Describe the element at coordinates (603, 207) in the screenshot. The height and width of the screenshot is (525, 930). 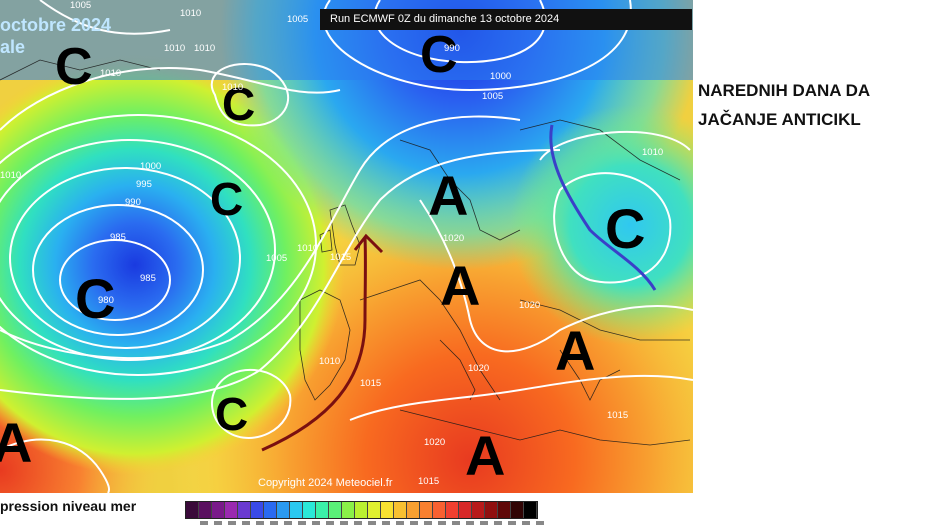
I see `trough-line` at that location.